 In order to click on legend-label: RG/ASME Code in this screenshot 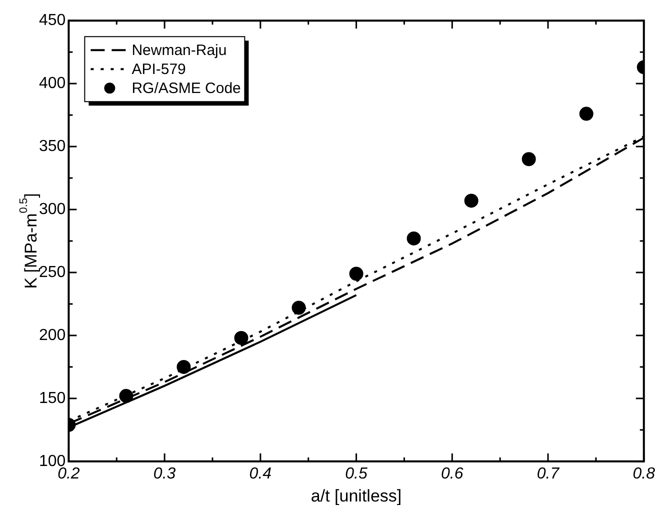, I will do `click(186, 89)`.